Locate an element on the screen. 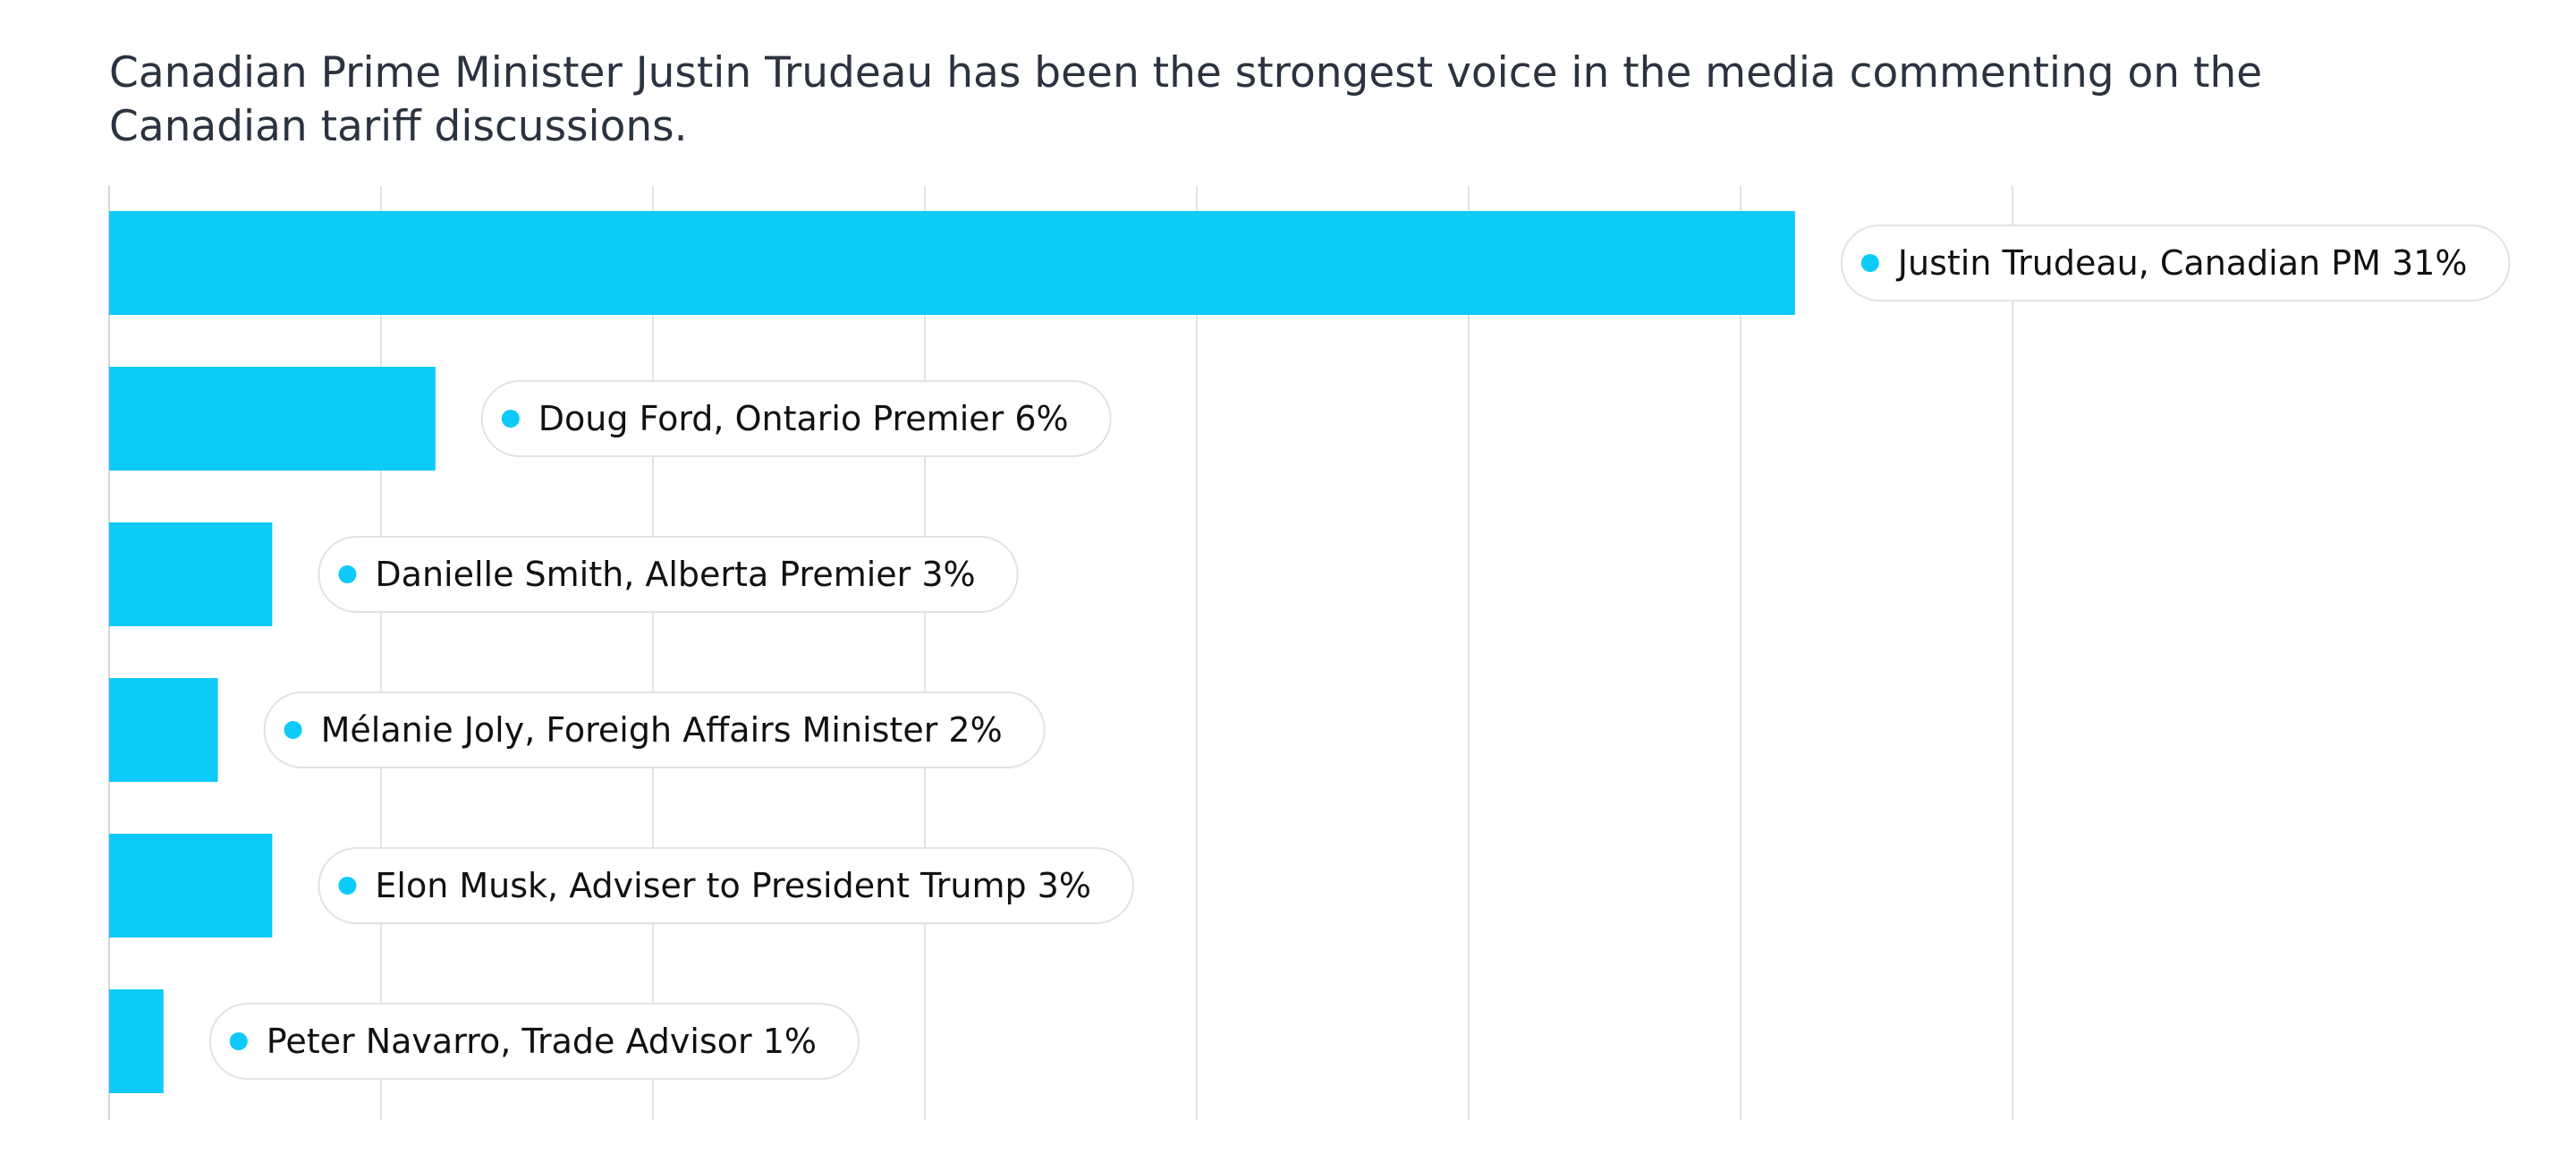 This screenshot has width=2576, height=1171. data-label-text: Justin Trudeau, Canadian PM 31% is located at coordinates (2182, 263).